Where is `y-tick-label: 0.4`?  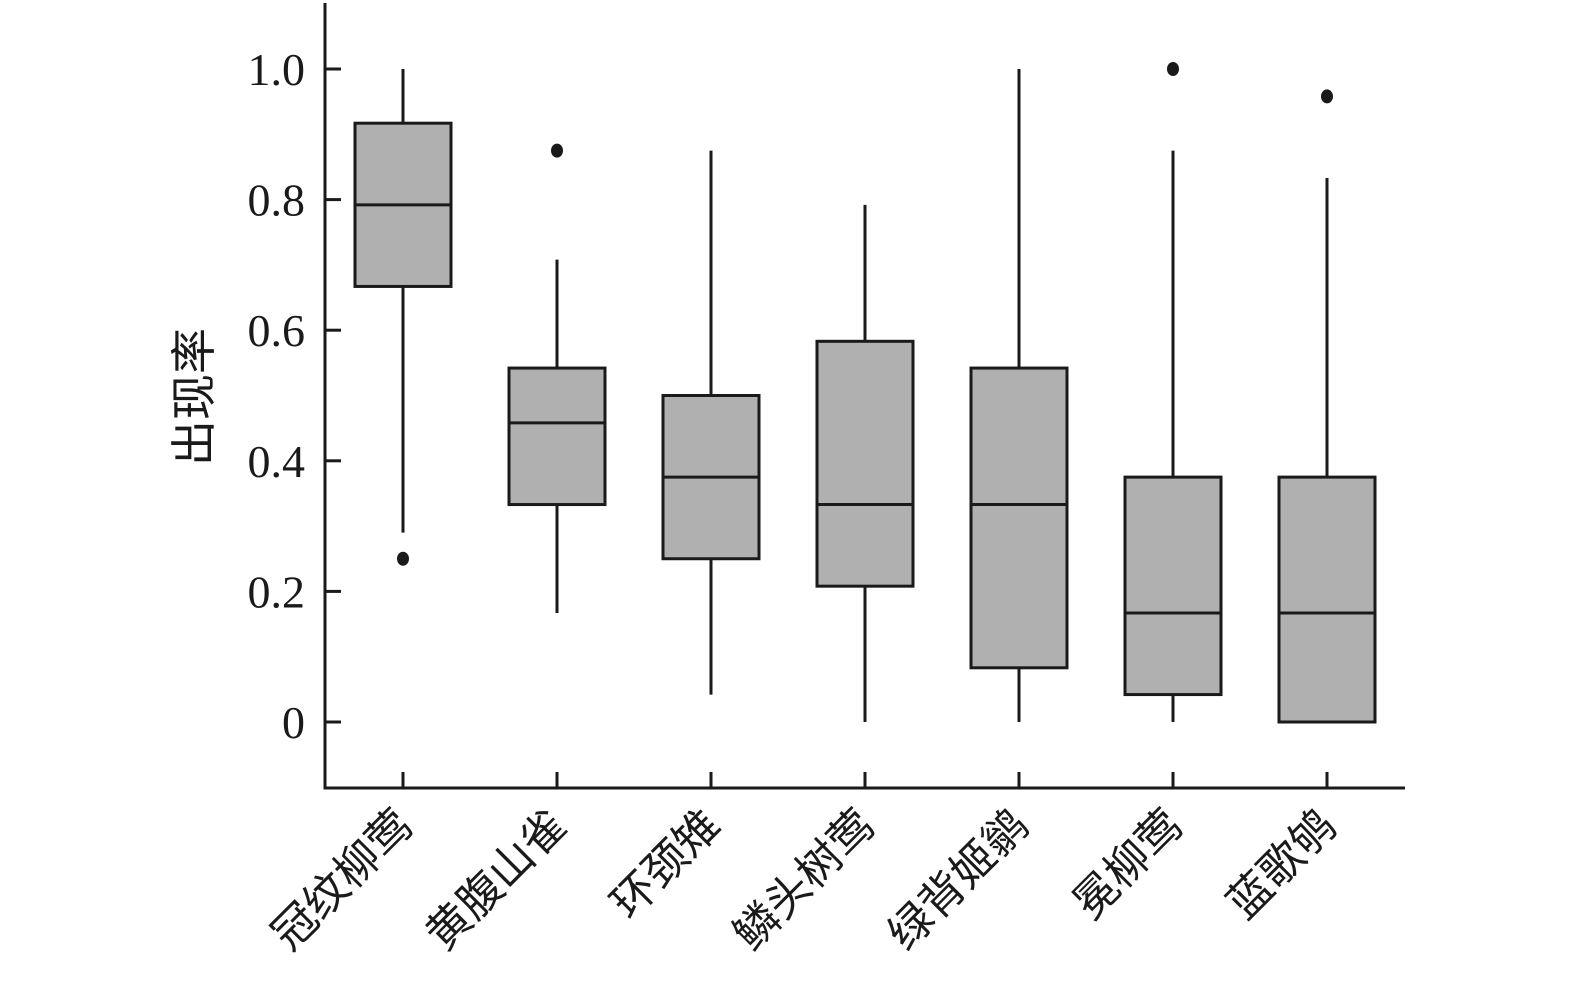 y-tick-label: 0.4 is located at coordinates (277, 461).